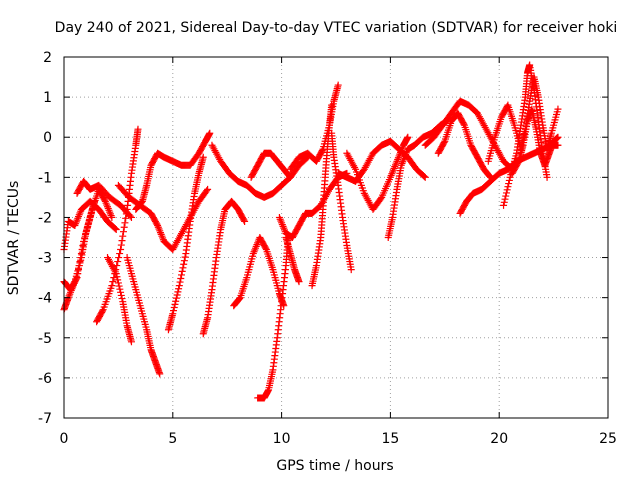 The image size is (640, 480). What do you see at coordinates (45, 339) in the screenshot?
I see `y-tick-label: -5` at bounding box center [45, 339].